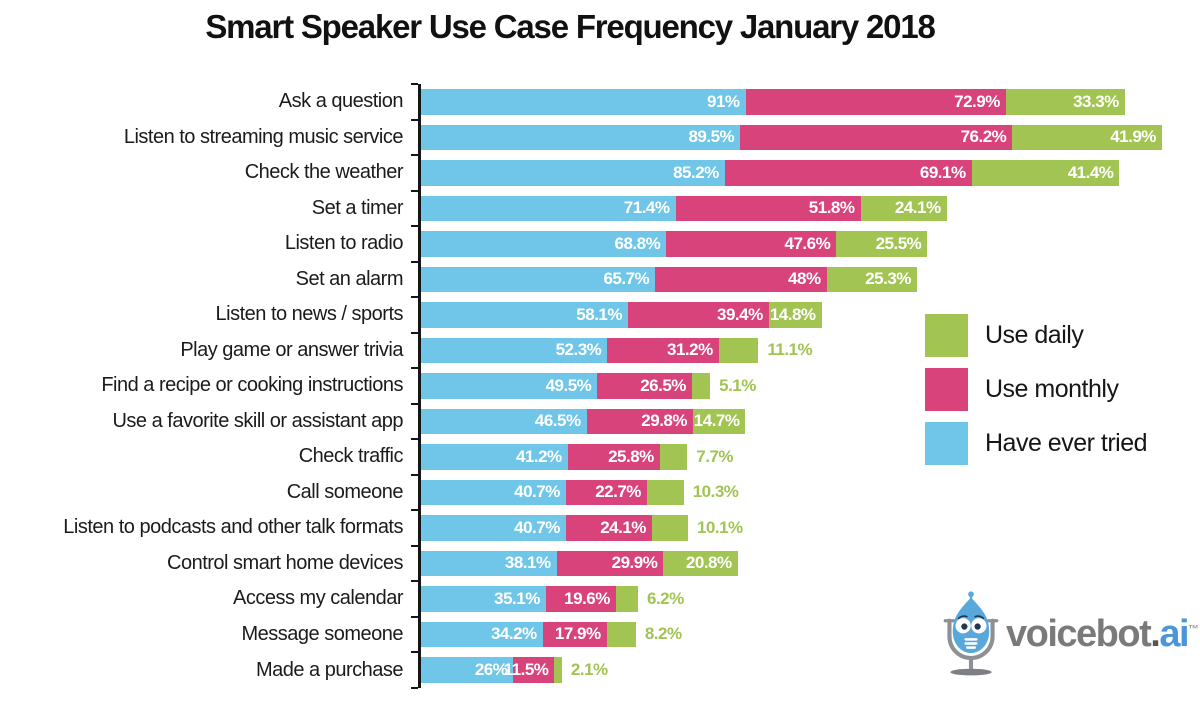 The height and width of the screenshot is (705, 1200). I want to click on bar-segment-monthly: 22.7%, so click(606, 492).